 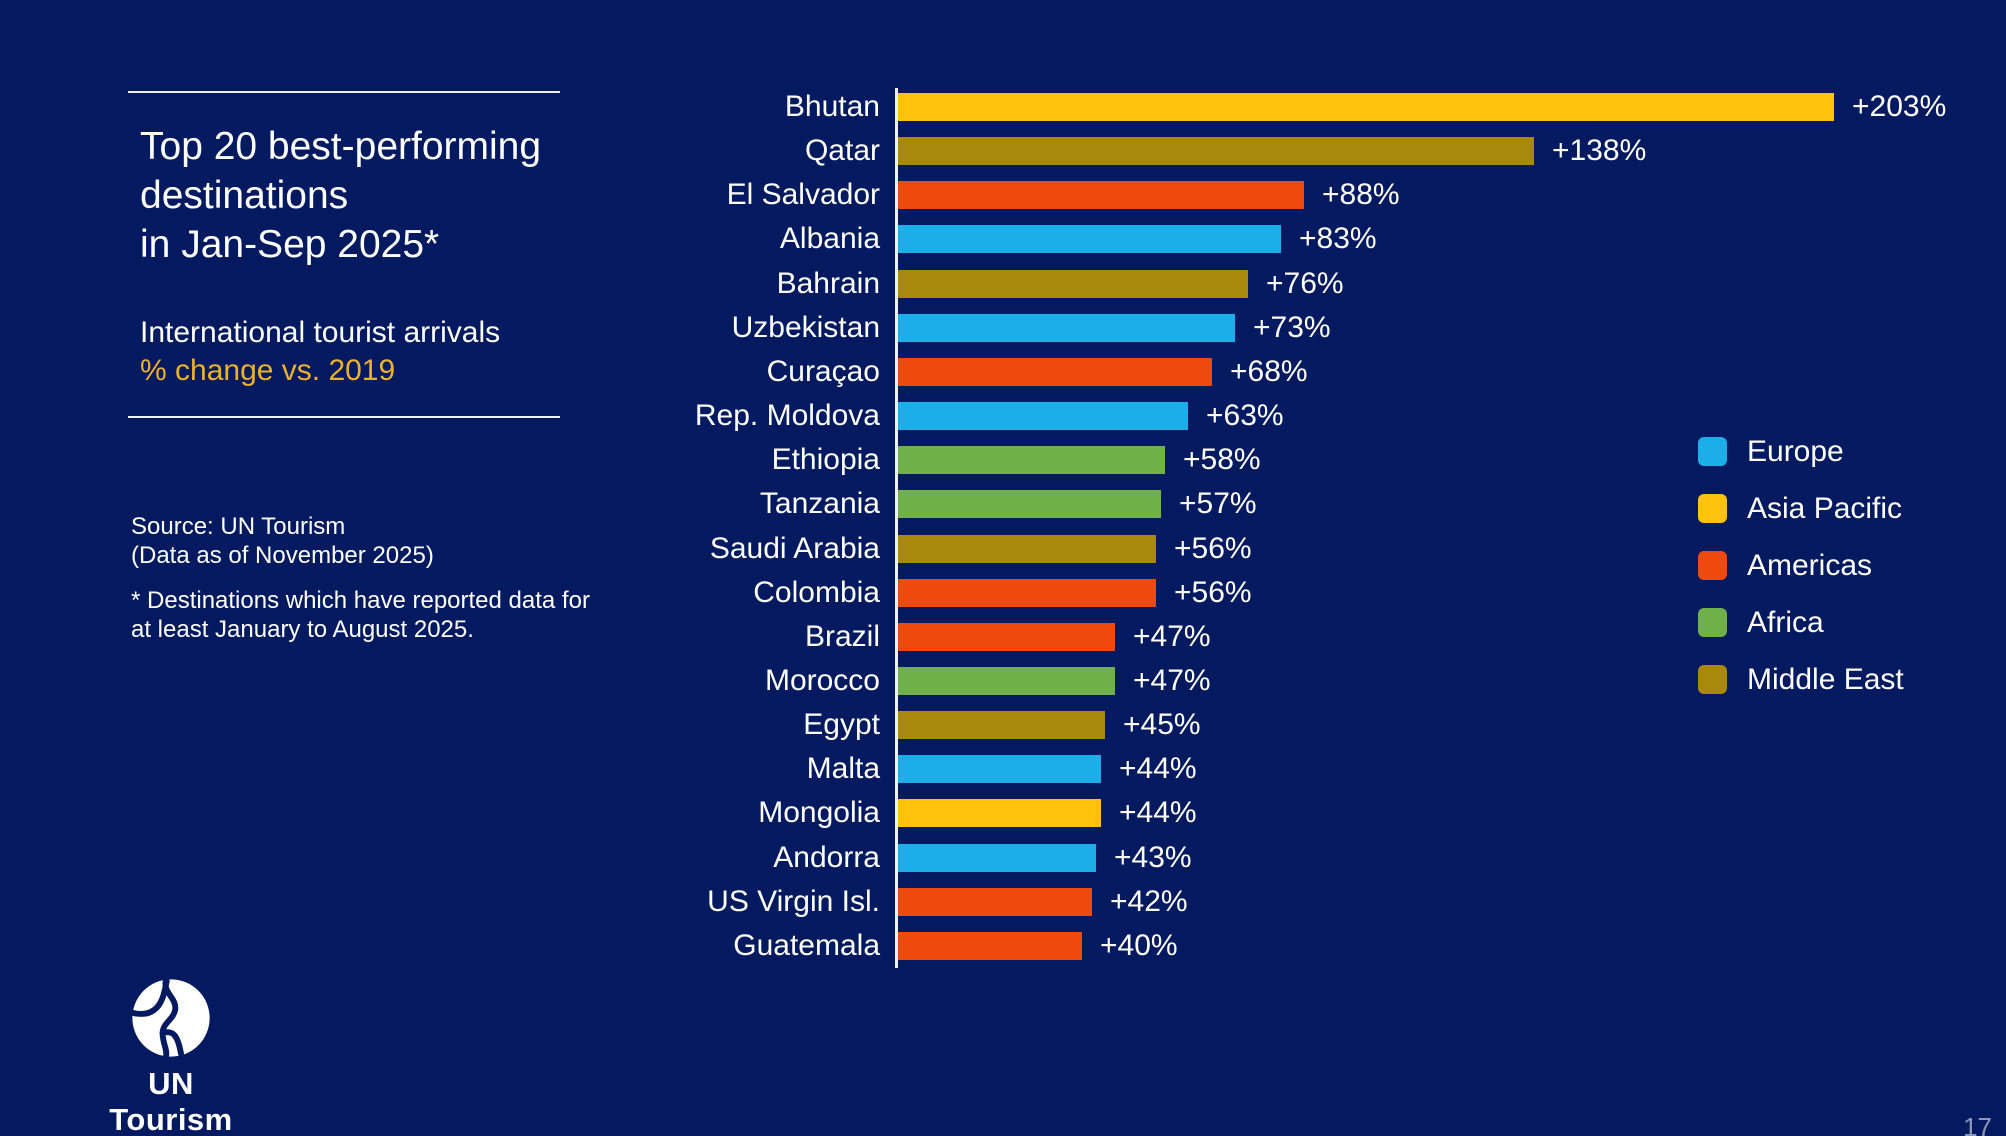 I want to click on value-label: +83%, so click(x=1338, y=239).